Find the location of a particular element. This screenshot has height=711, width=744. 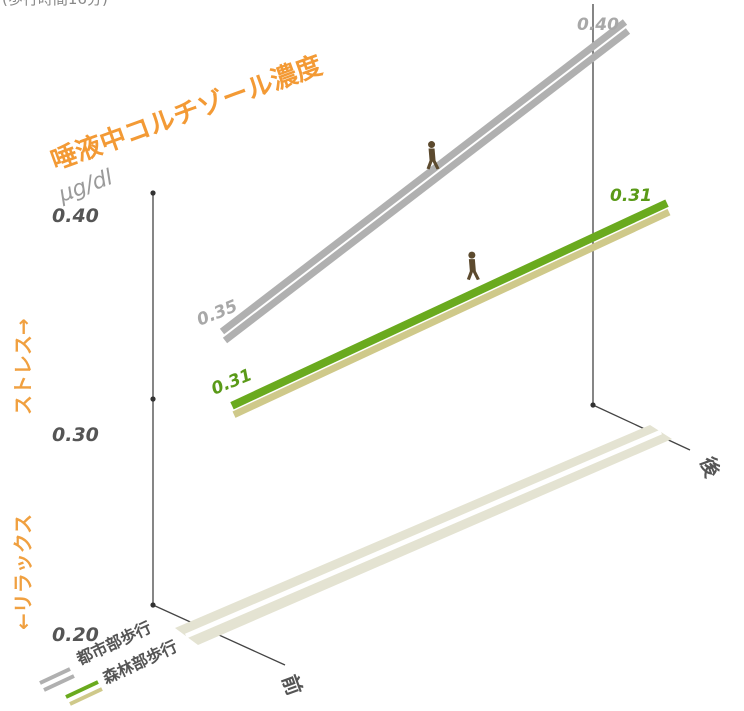

walking-time-note: (歩行時間16分) is located at coordinates (55, 4).